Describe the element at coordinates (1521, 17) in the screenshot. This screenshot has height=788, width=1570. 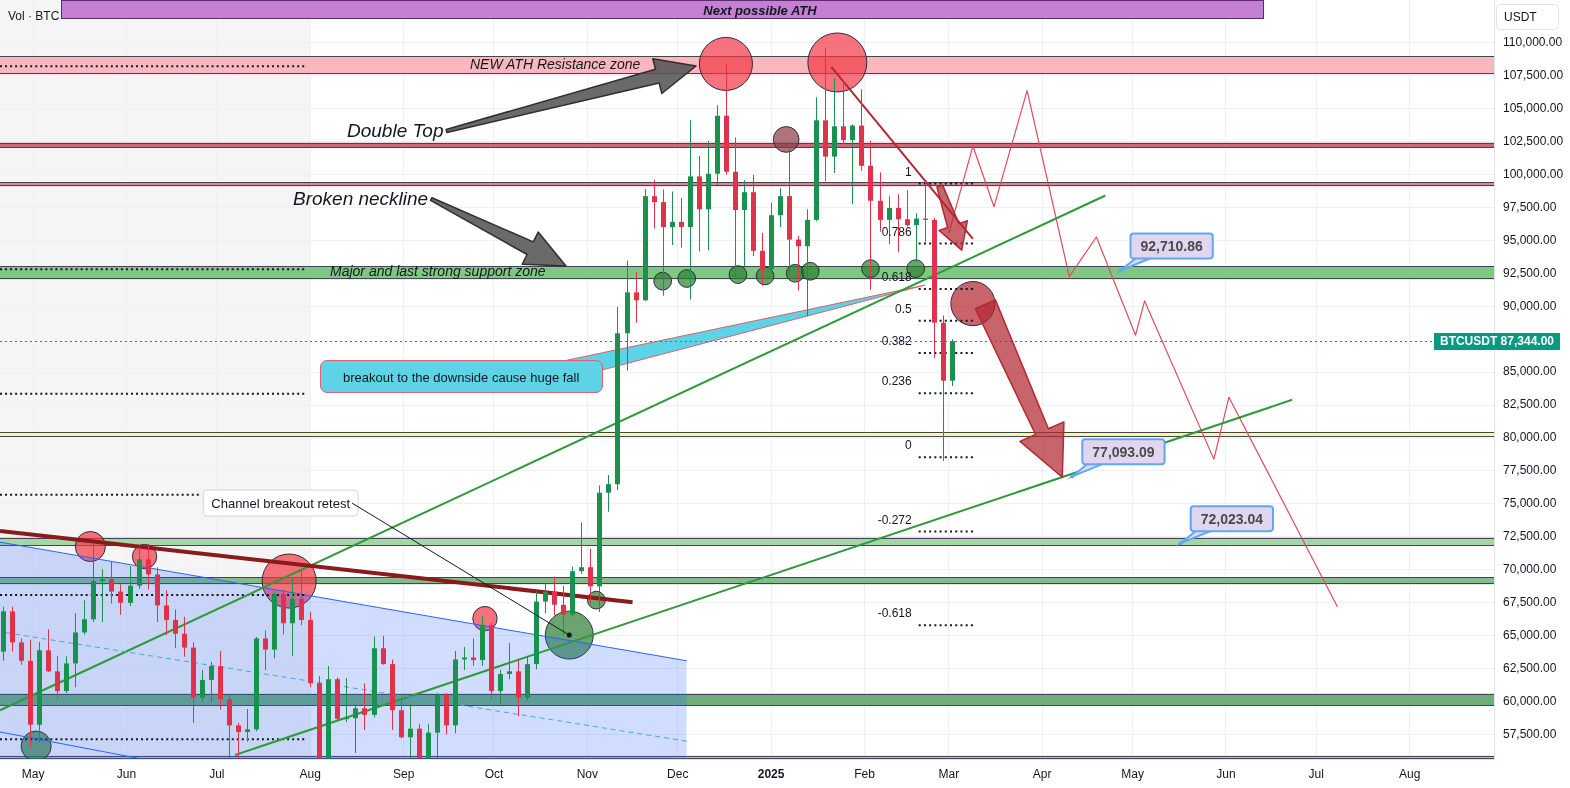
I see `y-axis-title: USDT` at that location.